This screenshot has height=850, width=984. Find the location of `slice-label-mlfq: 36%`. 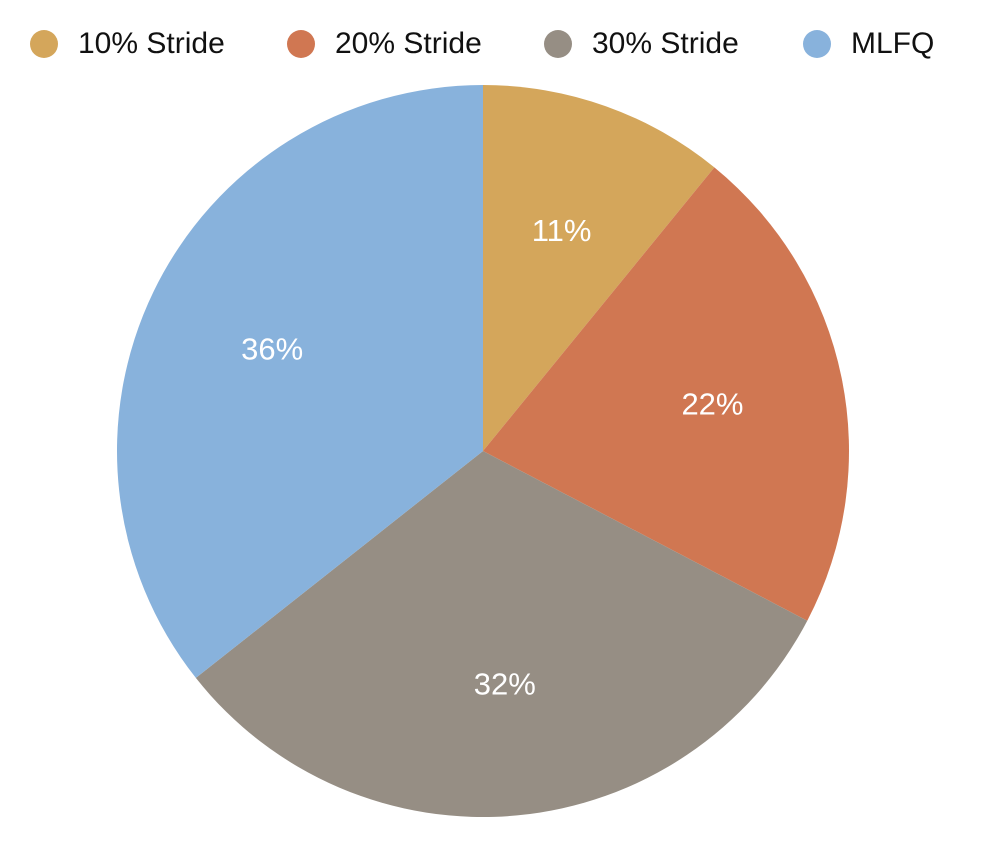

slice-label-mlfq: 36% is located at coordinates (272, 348).